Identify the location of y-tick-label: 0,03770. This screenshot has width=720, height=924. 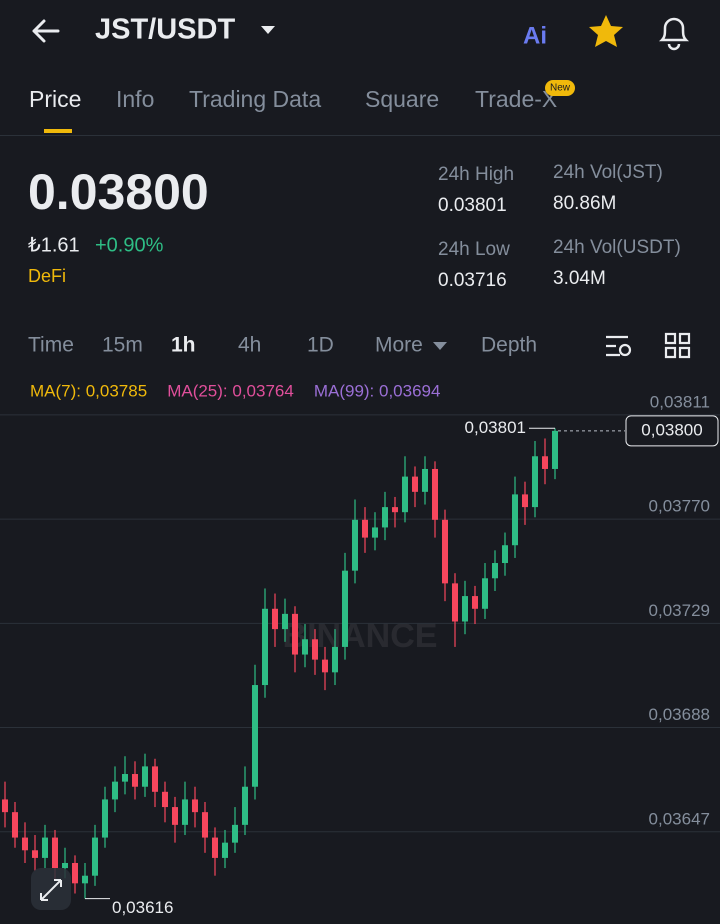
(679, 506).